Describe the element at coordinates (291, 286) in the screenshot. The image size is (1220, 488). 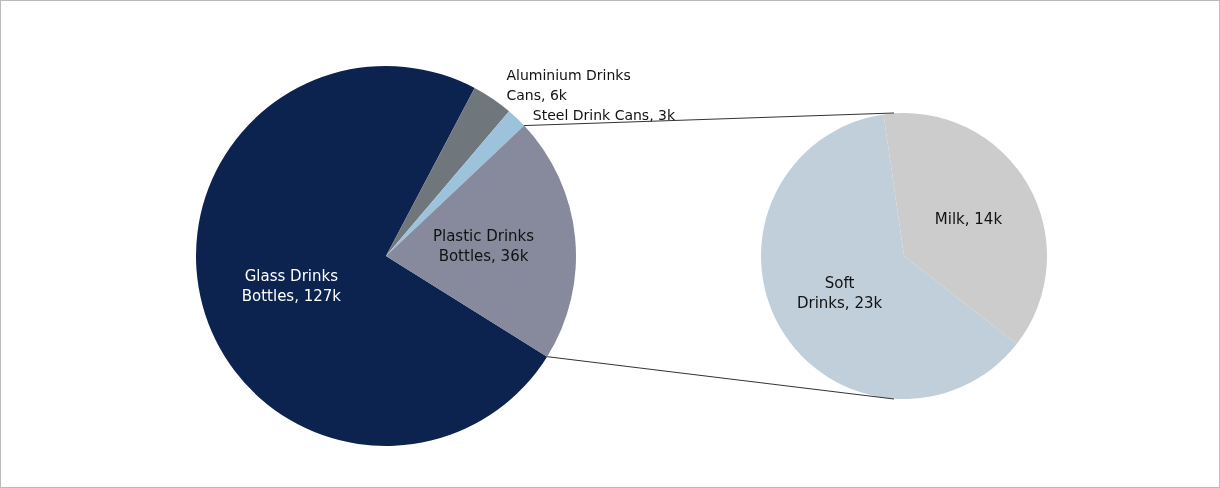
I see `slice-label: Glass Drinks Bottles, 127k` at that location.